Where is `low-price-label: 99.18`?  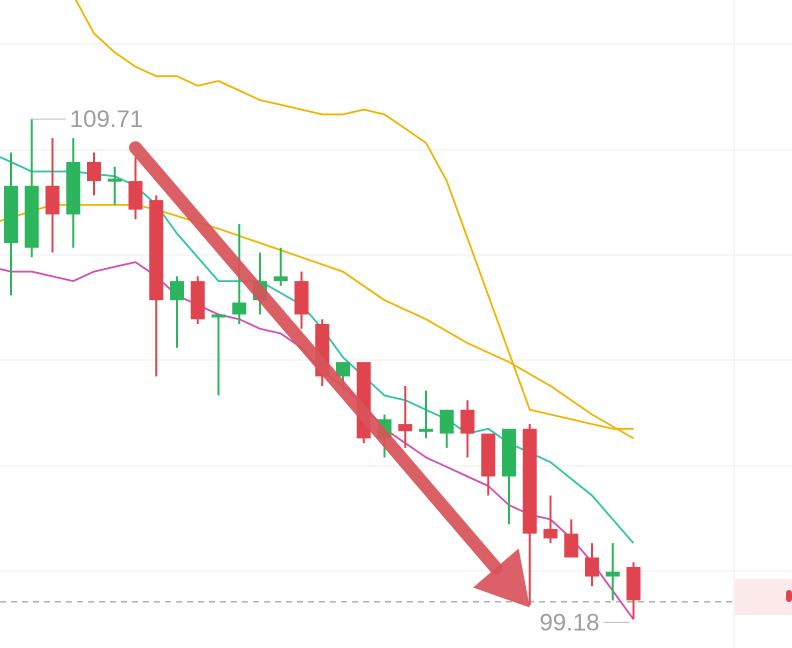 low-price-label: 99.18 is located at coordinates (569, 622).